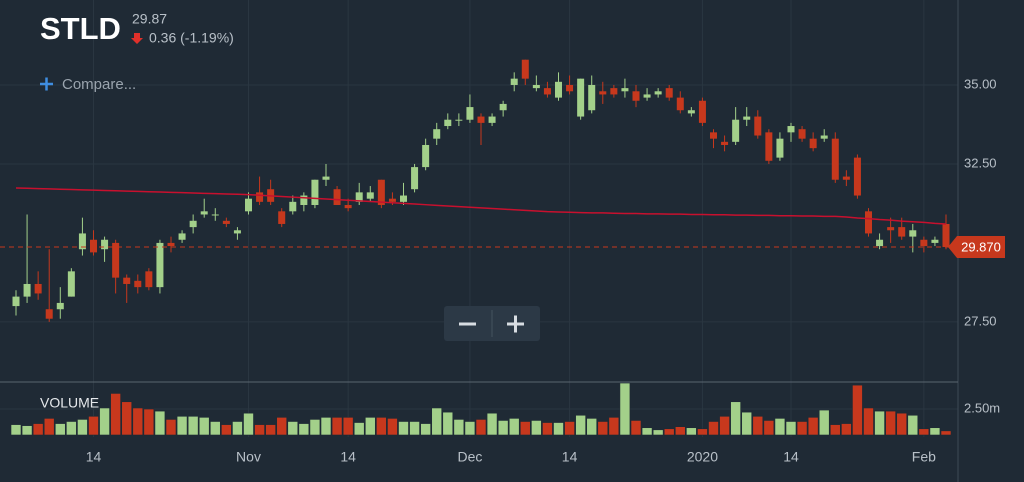  I want to click on last-price-label: 29.870, so click(981, 246).